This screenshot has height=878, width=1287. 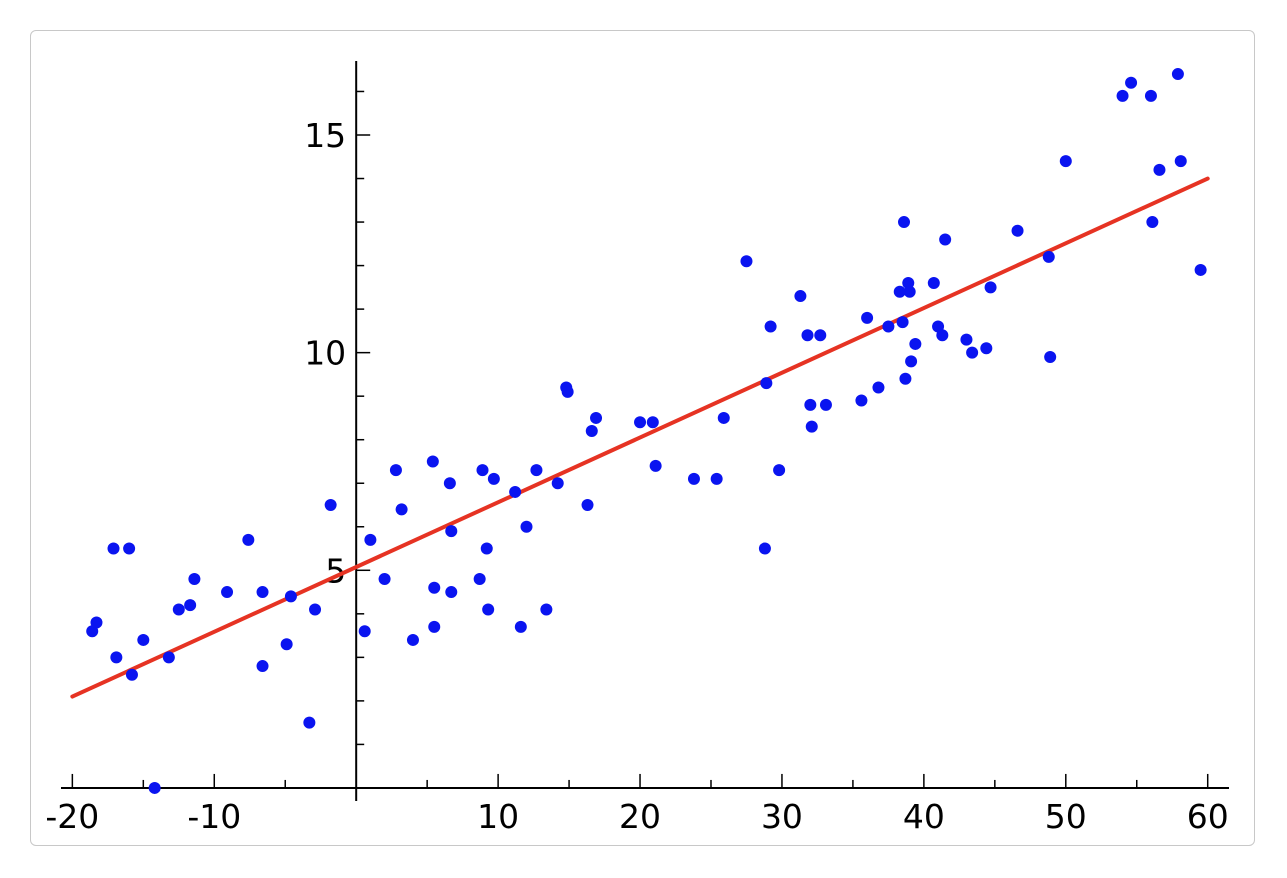 What do you see at coordinates (325, 135) in the screenshot?
I see `y-tick-label: 15` at bounding box center [325, 135].